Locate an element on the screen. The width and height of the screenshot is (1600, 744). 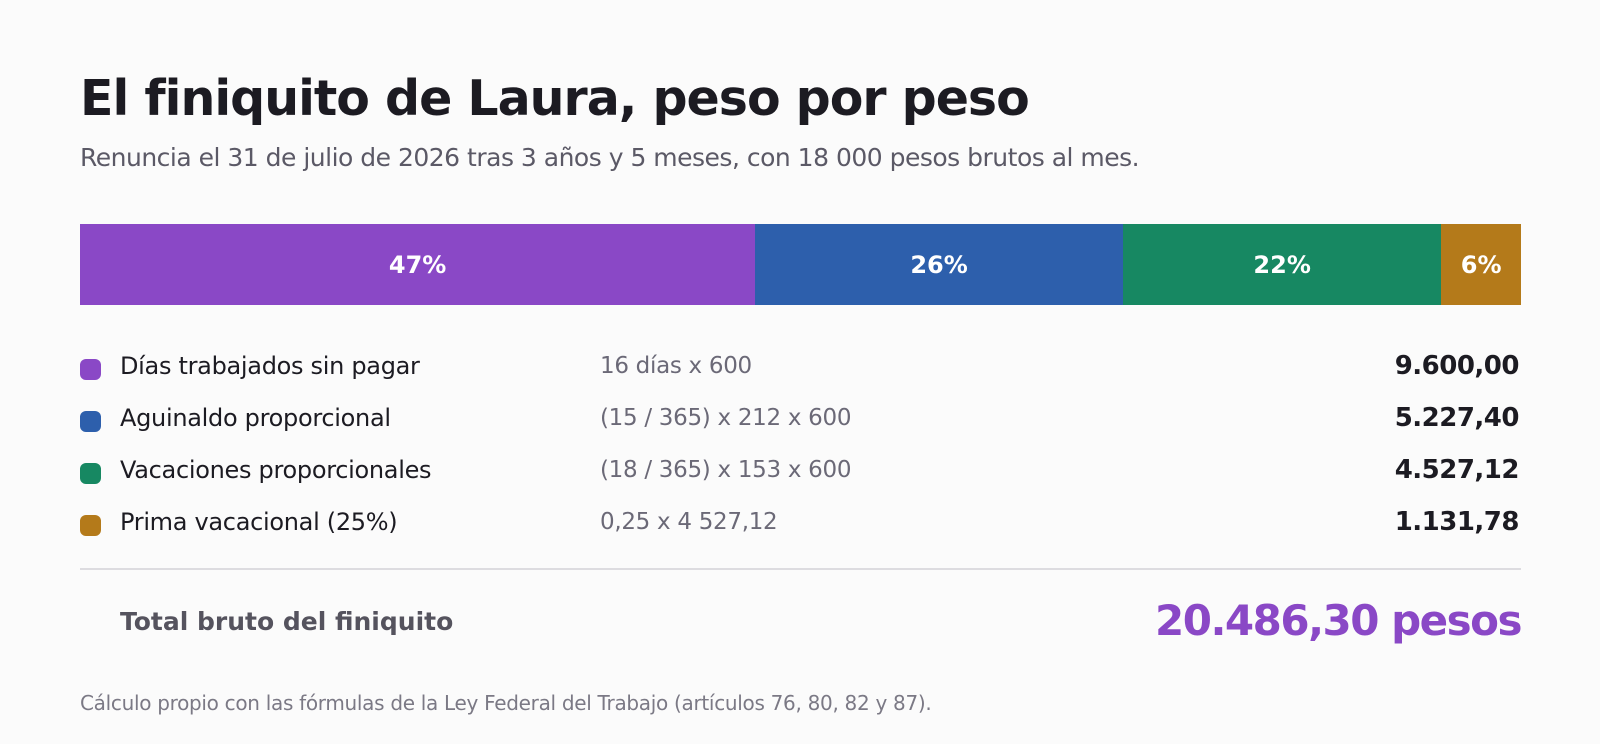
stacked-bar: 47% 26% 22% 6% is located at coordinates (800, 264).